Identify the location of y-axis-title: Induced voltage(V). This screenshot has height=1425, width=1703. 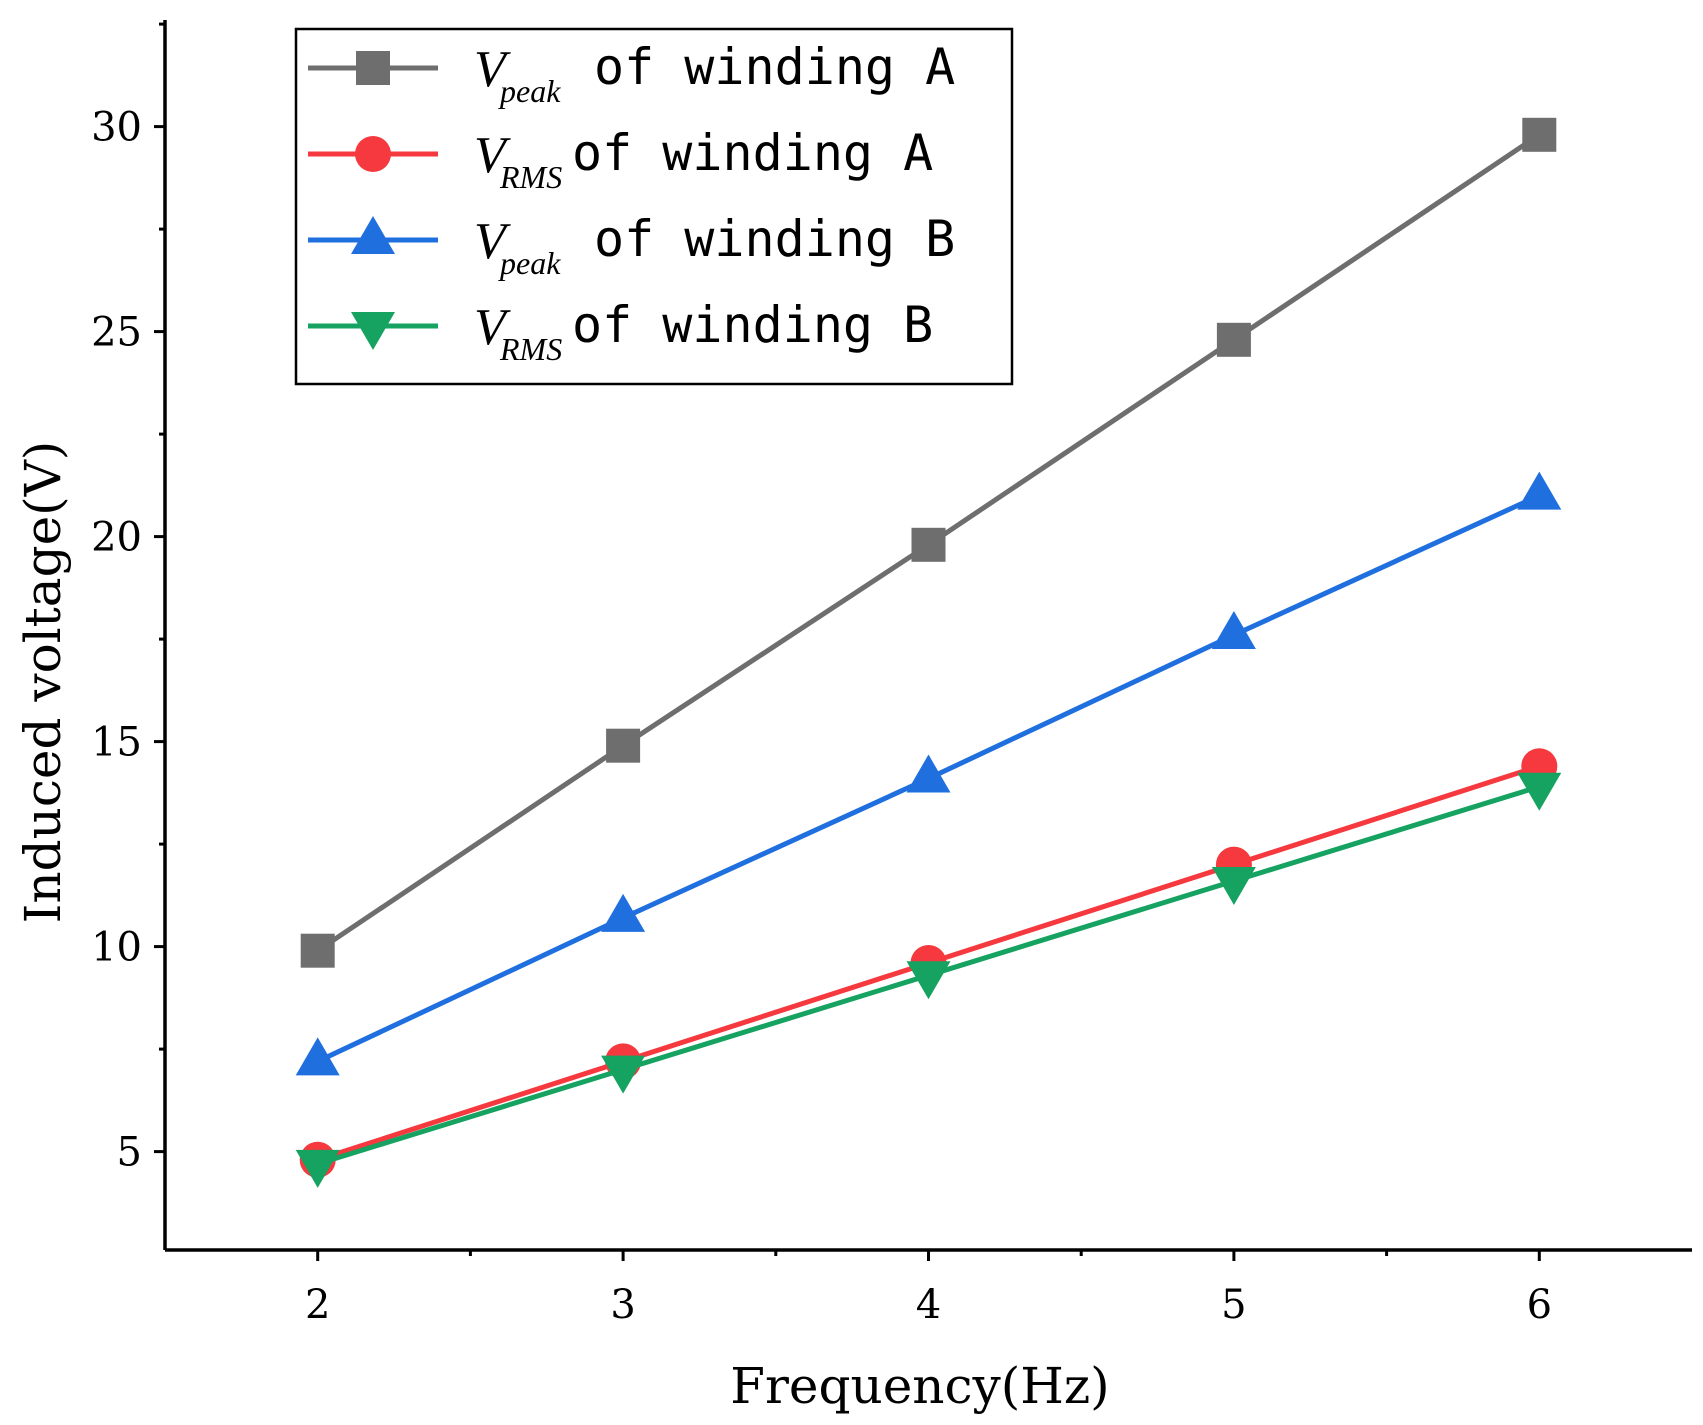
(43, 682).